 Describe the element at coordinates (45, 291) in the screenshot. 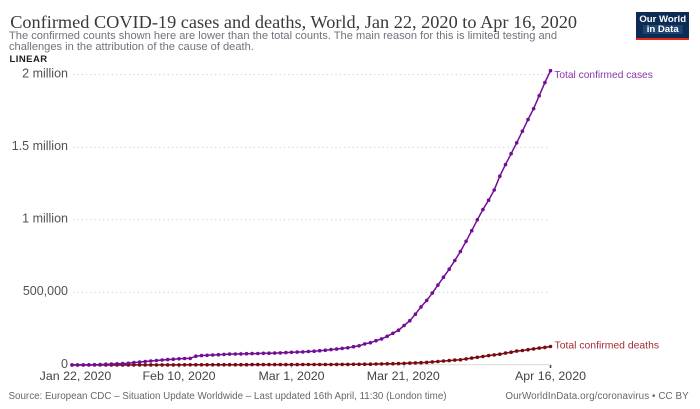

I see `svg-text: 500,000` at that location.